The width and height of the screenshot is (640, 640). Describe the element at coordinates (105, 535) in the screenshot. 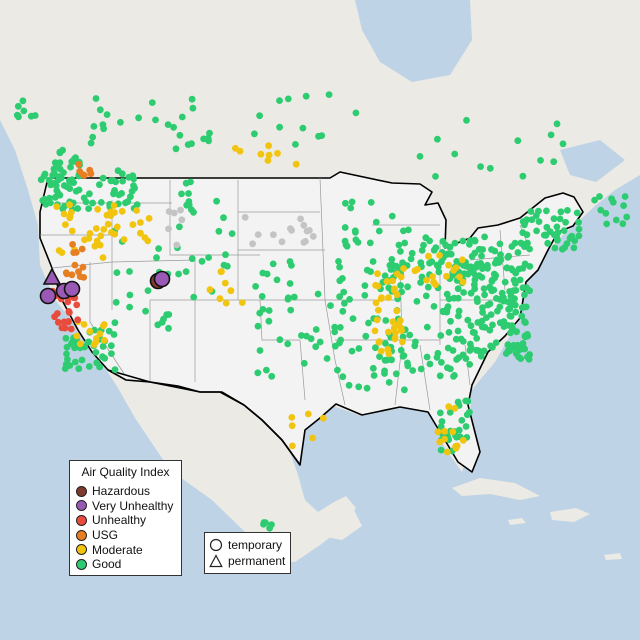

I see `legend-label-usg: USG` at that location.